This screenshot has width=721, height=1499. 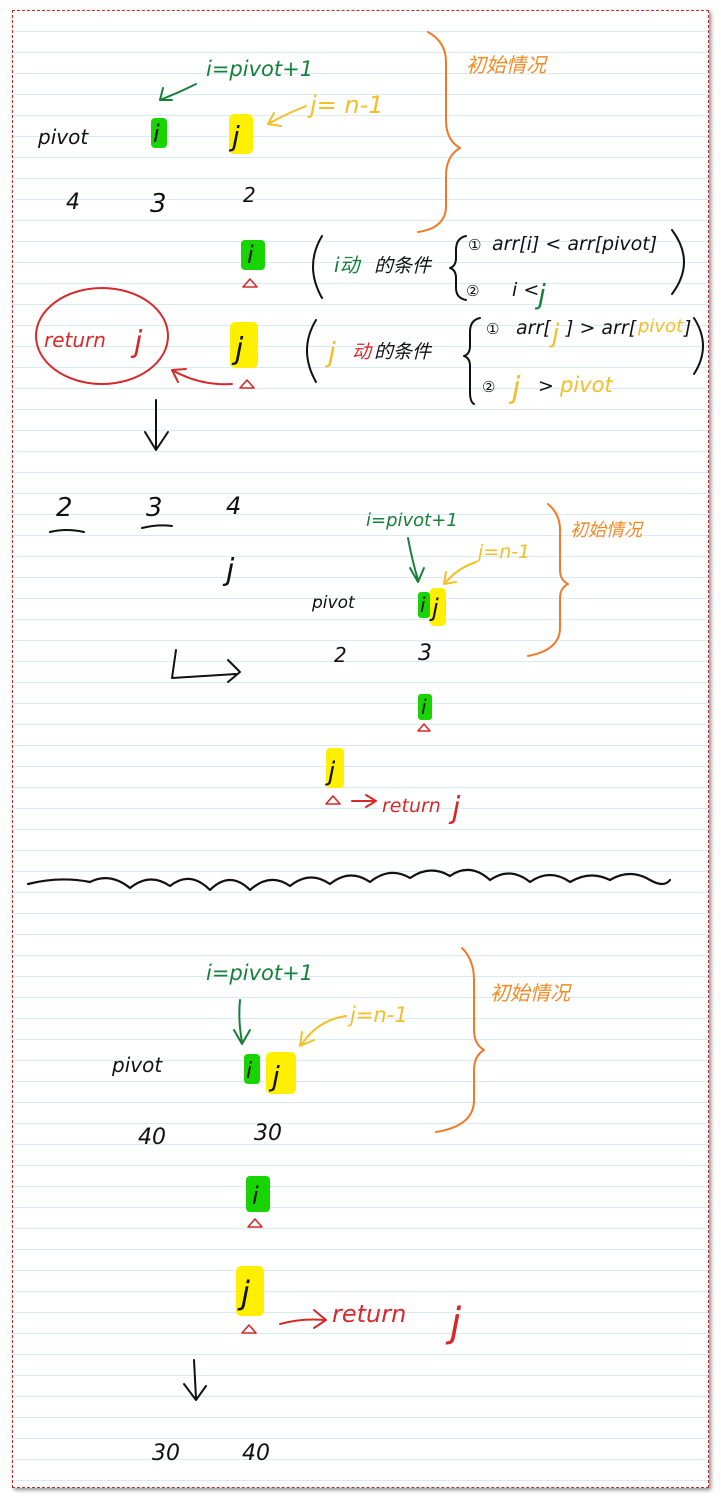 I want to click on i-init-label: i=pivot+1, so click(x=259, y=69).